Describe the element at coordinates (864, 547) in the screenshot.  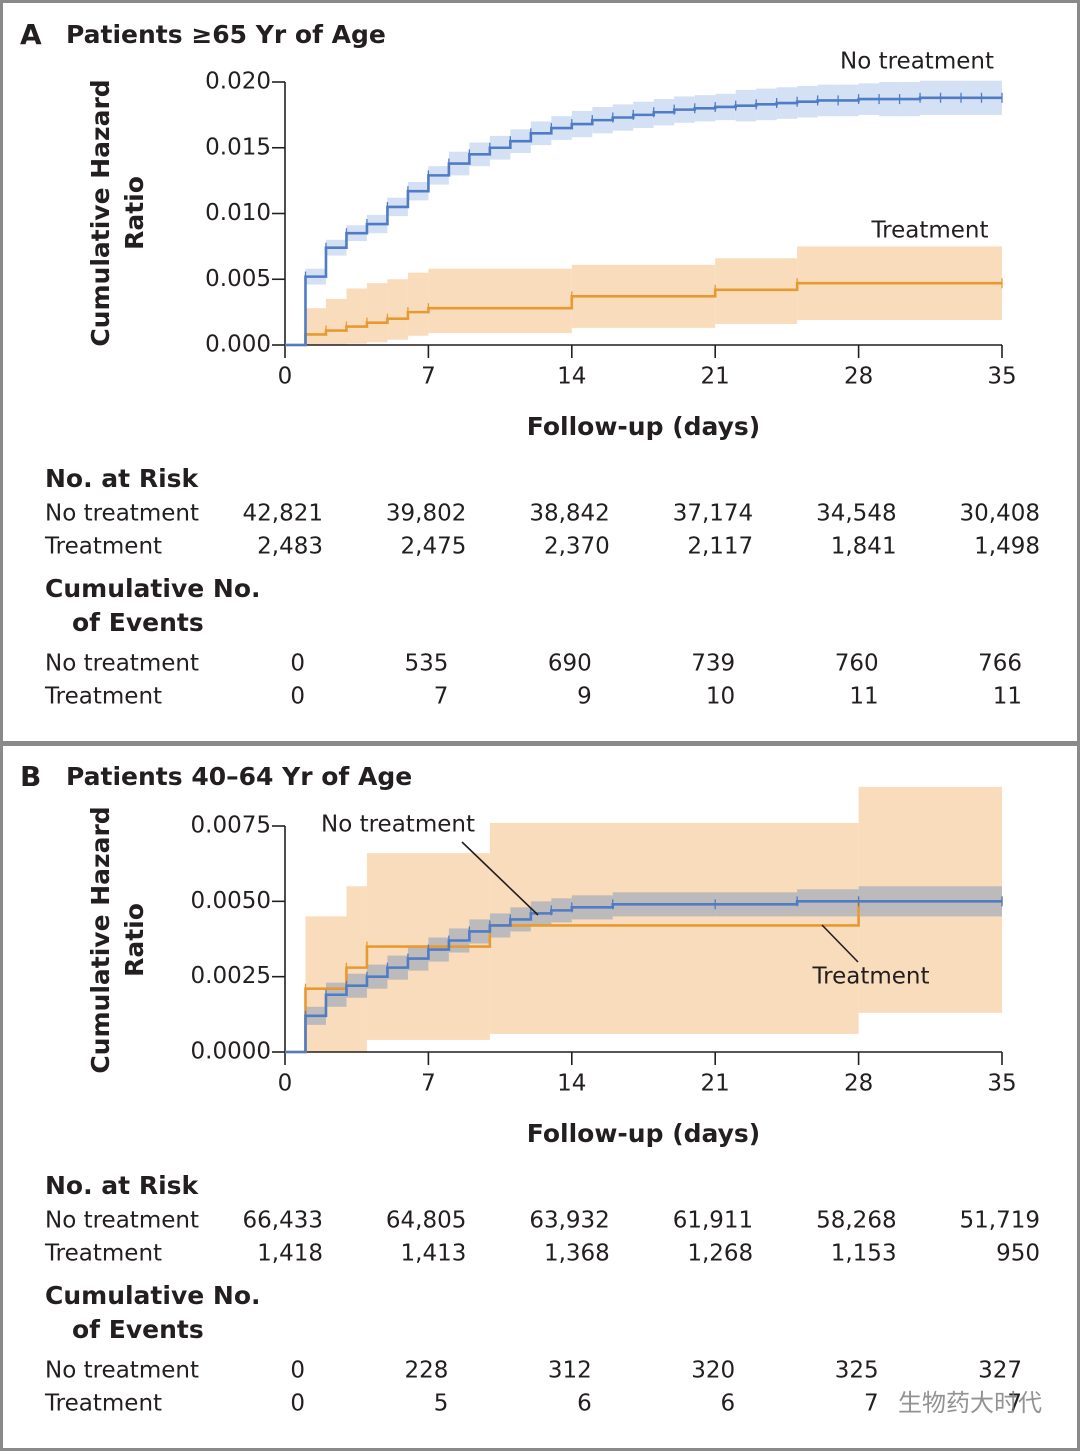
I see `table-cell: 1,841` at that location.